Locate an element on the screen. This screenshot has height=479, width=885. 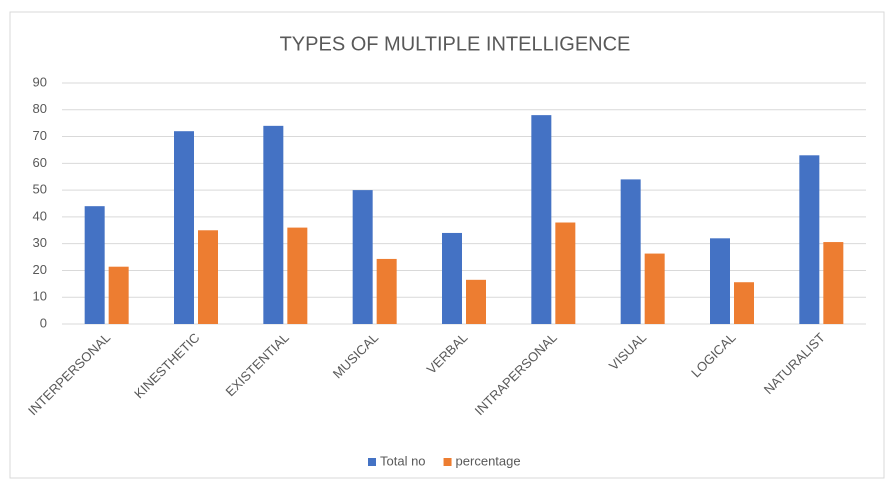
y-tick-label: 90 is located at coordinates (40, 81).